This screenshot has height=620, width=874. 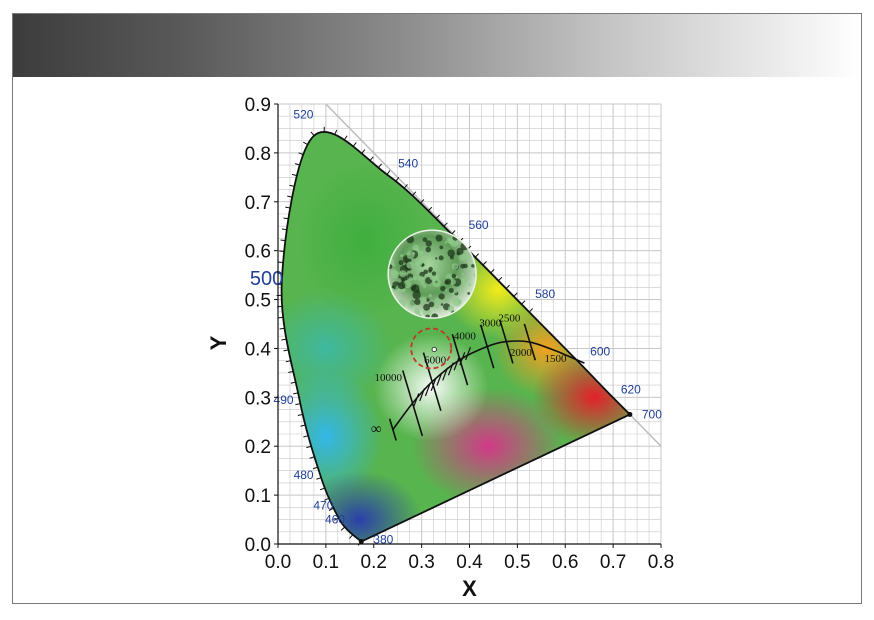 I want to click on cct-label: 2500, so click(x=509, y=319).